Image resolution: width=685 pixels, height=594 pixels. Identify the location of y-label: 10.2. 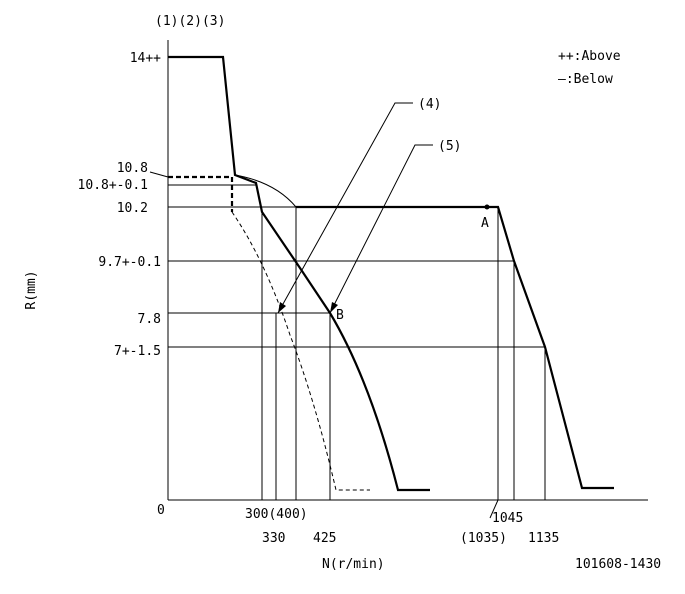
(132, 208).